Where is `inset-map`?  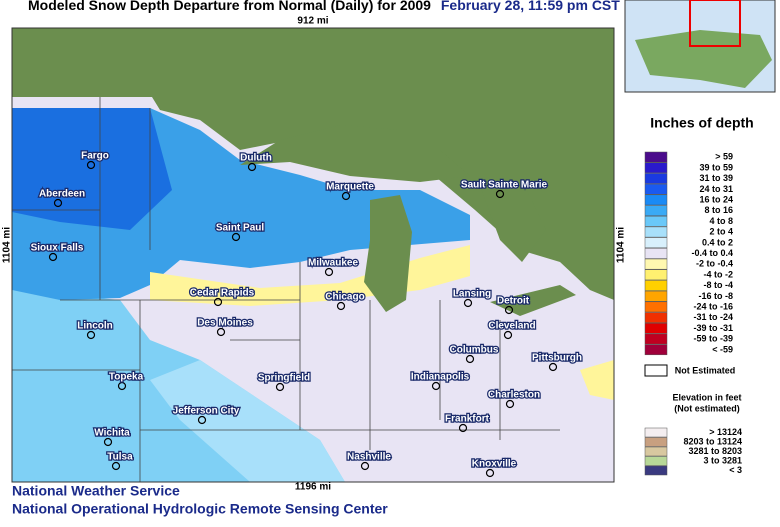 inset-map is located at coordinates (700, 46).